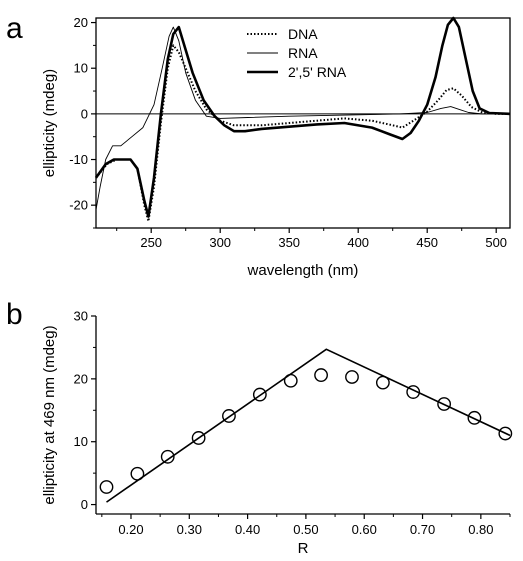 The image size is (523, 561). Describe the element at coordinates (303, 548) in the screenshot. I see `panel-b-x-axis-label: R` at that location.